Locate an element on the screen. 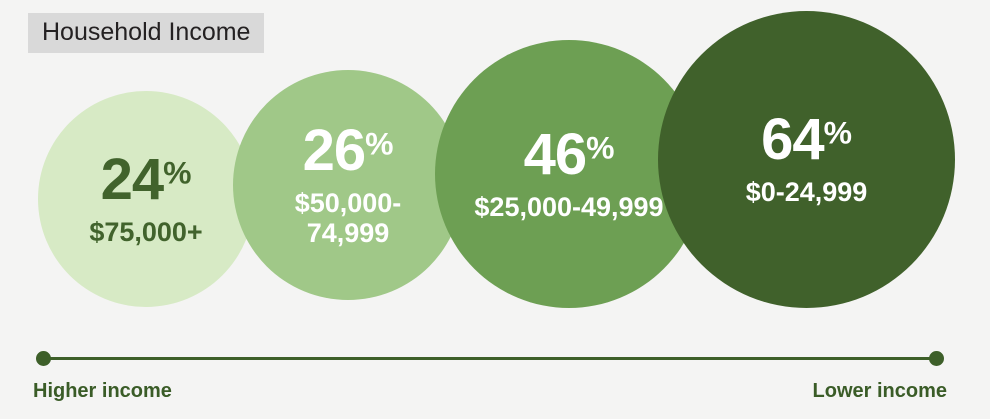 This screenshot has width=990, height=419. percent-value: 46% is located at coordinates (569, 154).